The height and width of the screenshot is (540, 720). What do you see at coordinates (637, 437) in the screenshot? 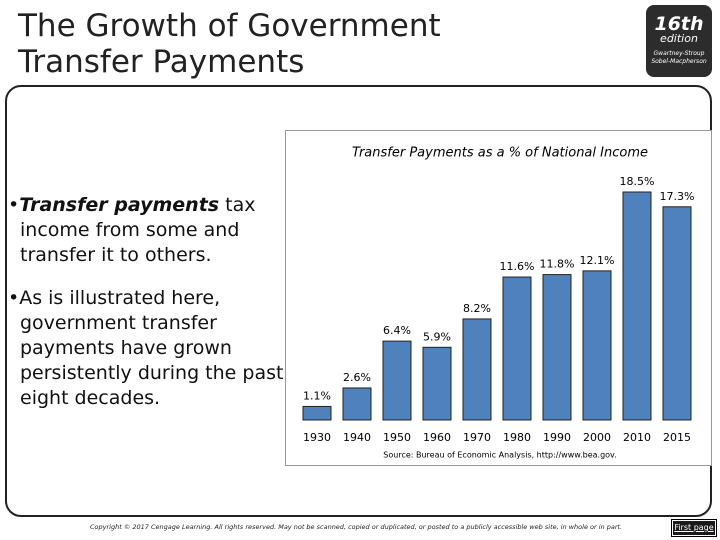
I see `x-tick-label: 2010` at bounding box center [637, 437].